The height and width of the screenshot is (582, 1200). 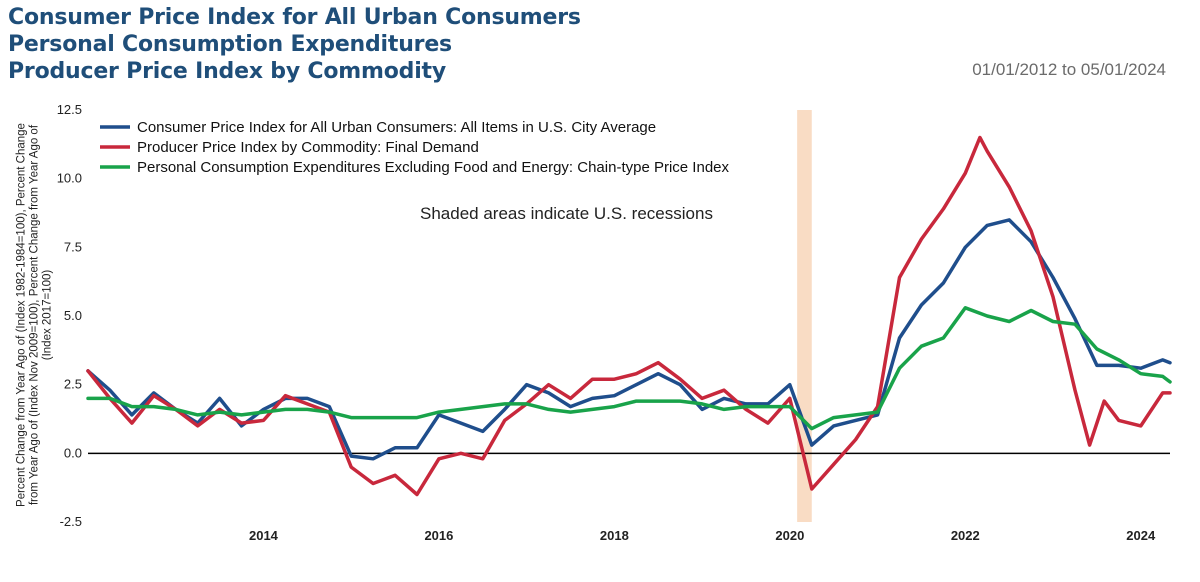 What do you see at coordinates (69, 178) in the screenshot?
I see `y-tick-label: 10.0` at bounding box center [69, 178].